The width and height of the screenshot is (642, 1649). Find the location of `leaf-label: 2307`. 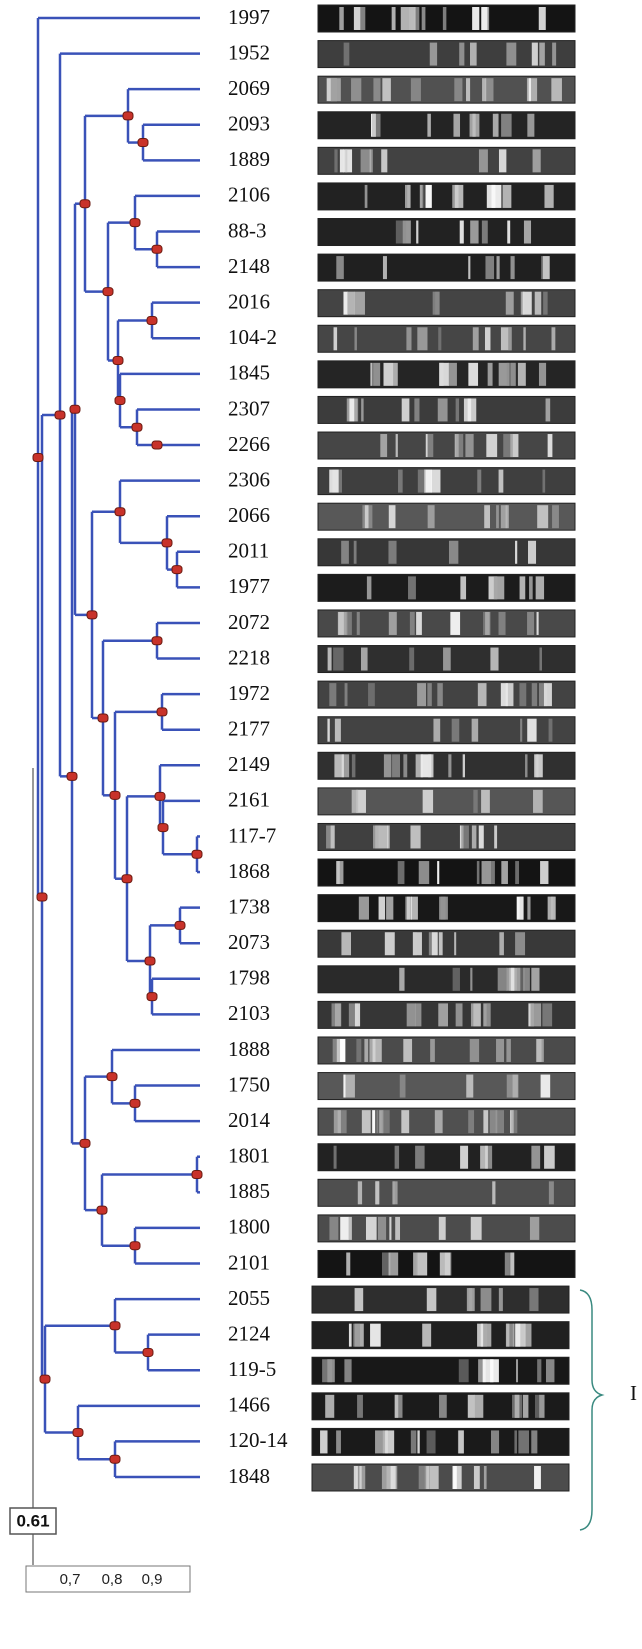

leaf-label: 2307 is located at coordinates (249, 408).